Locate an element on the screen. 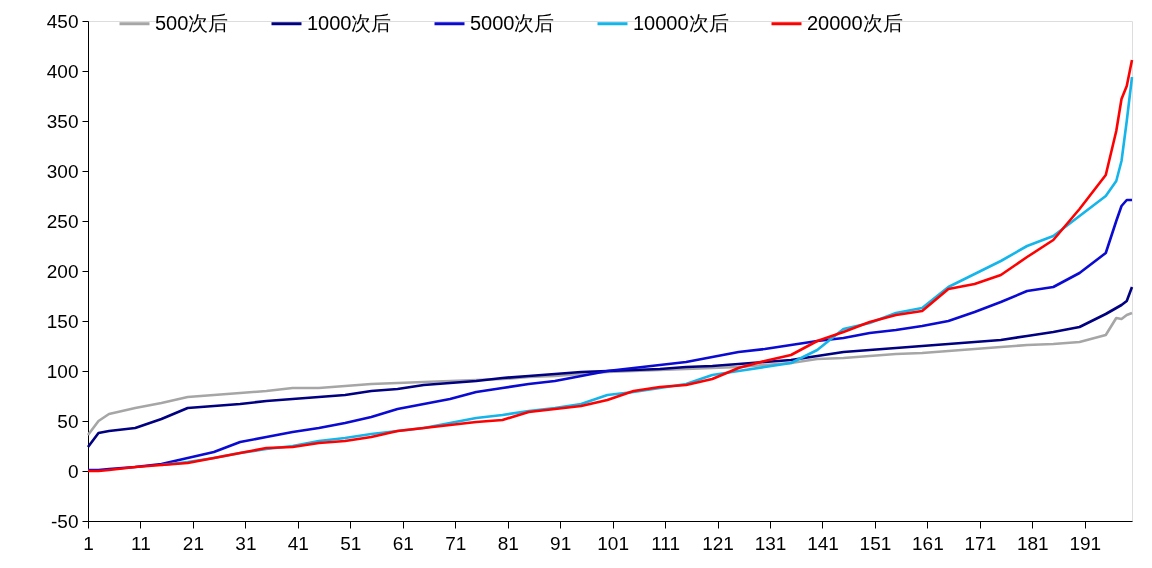 This screenshot has width=1152, height=568. legend-label: 1000次后 is located at coordinates (349, 22).